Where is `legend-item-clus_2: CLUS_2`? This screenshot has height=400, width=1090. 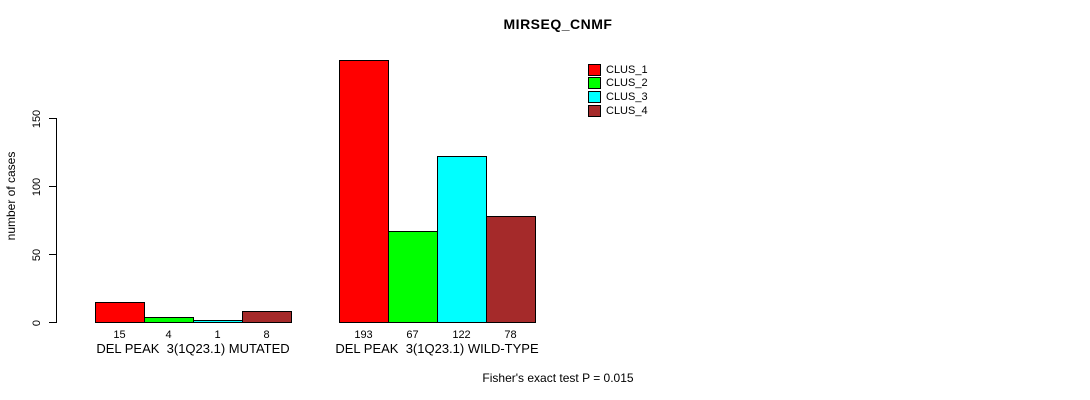 legend-item-clus_2: CLUS_2 is located at coordinates (618, 83).